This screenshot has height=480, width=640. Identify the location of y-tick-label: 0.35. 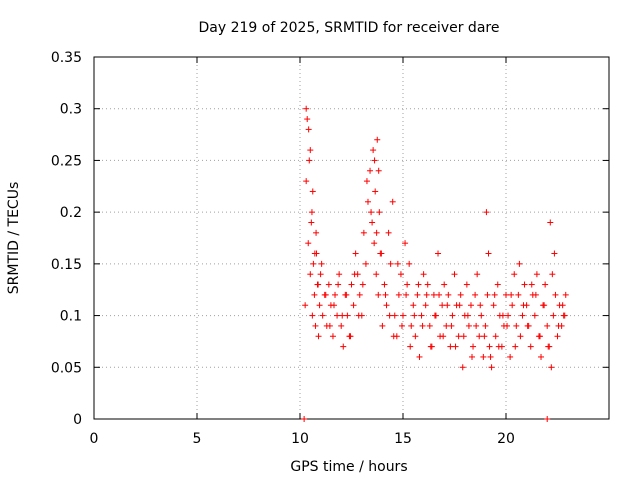
(66, 58).